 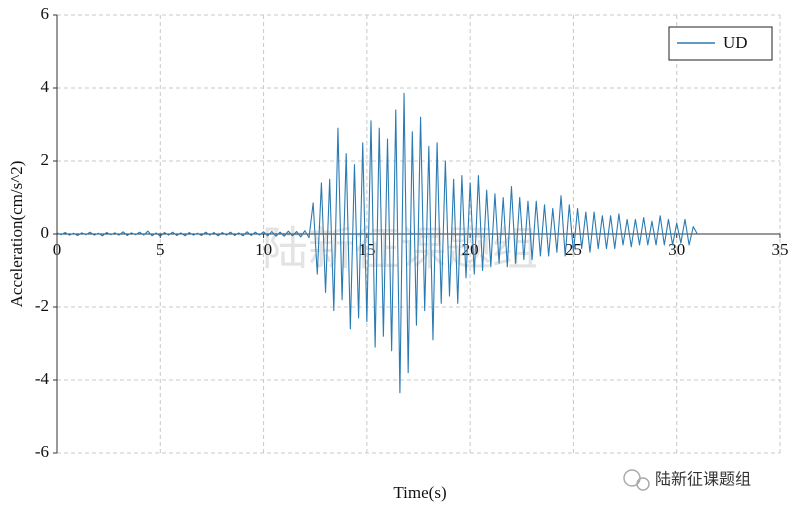 What do you see at coordinates (263, 249) in the screenshot?
I see `x-tick-label: 10` at bounding box center [263, 249].